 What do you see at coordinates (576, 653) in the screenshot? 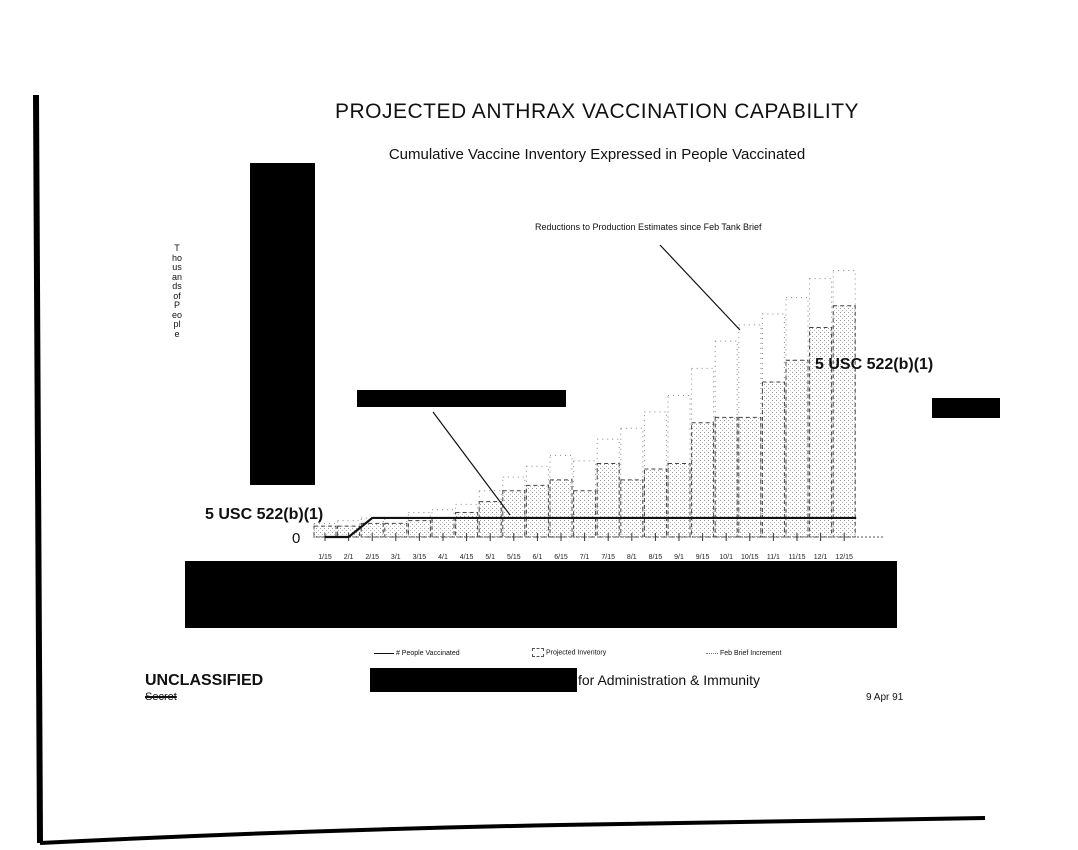
I see `legend-label: Projected Inventory` at bounding box center [576, 653].